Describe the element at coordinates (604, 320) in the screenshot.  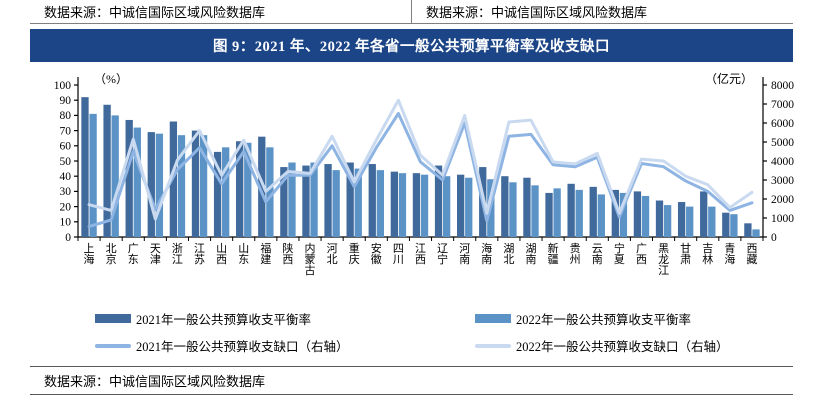
I see `legend-label: 2022年一般公共预算收支平衡率` at that location.